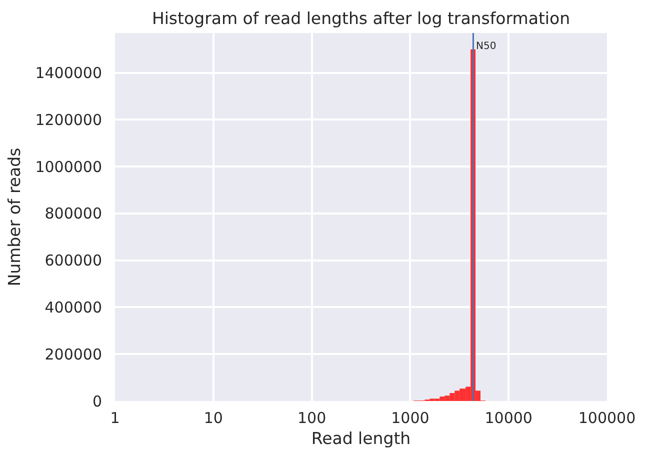  I want to click on y-axis-title: Number of reads, so click(14, 217).